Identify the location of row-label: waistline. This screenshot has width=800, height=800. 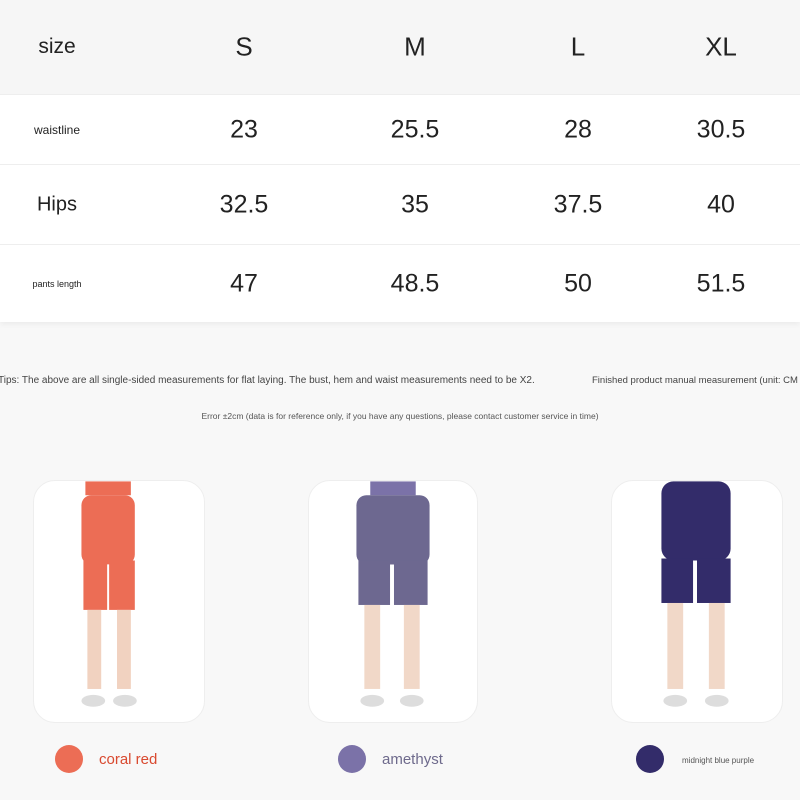
(57, 129).